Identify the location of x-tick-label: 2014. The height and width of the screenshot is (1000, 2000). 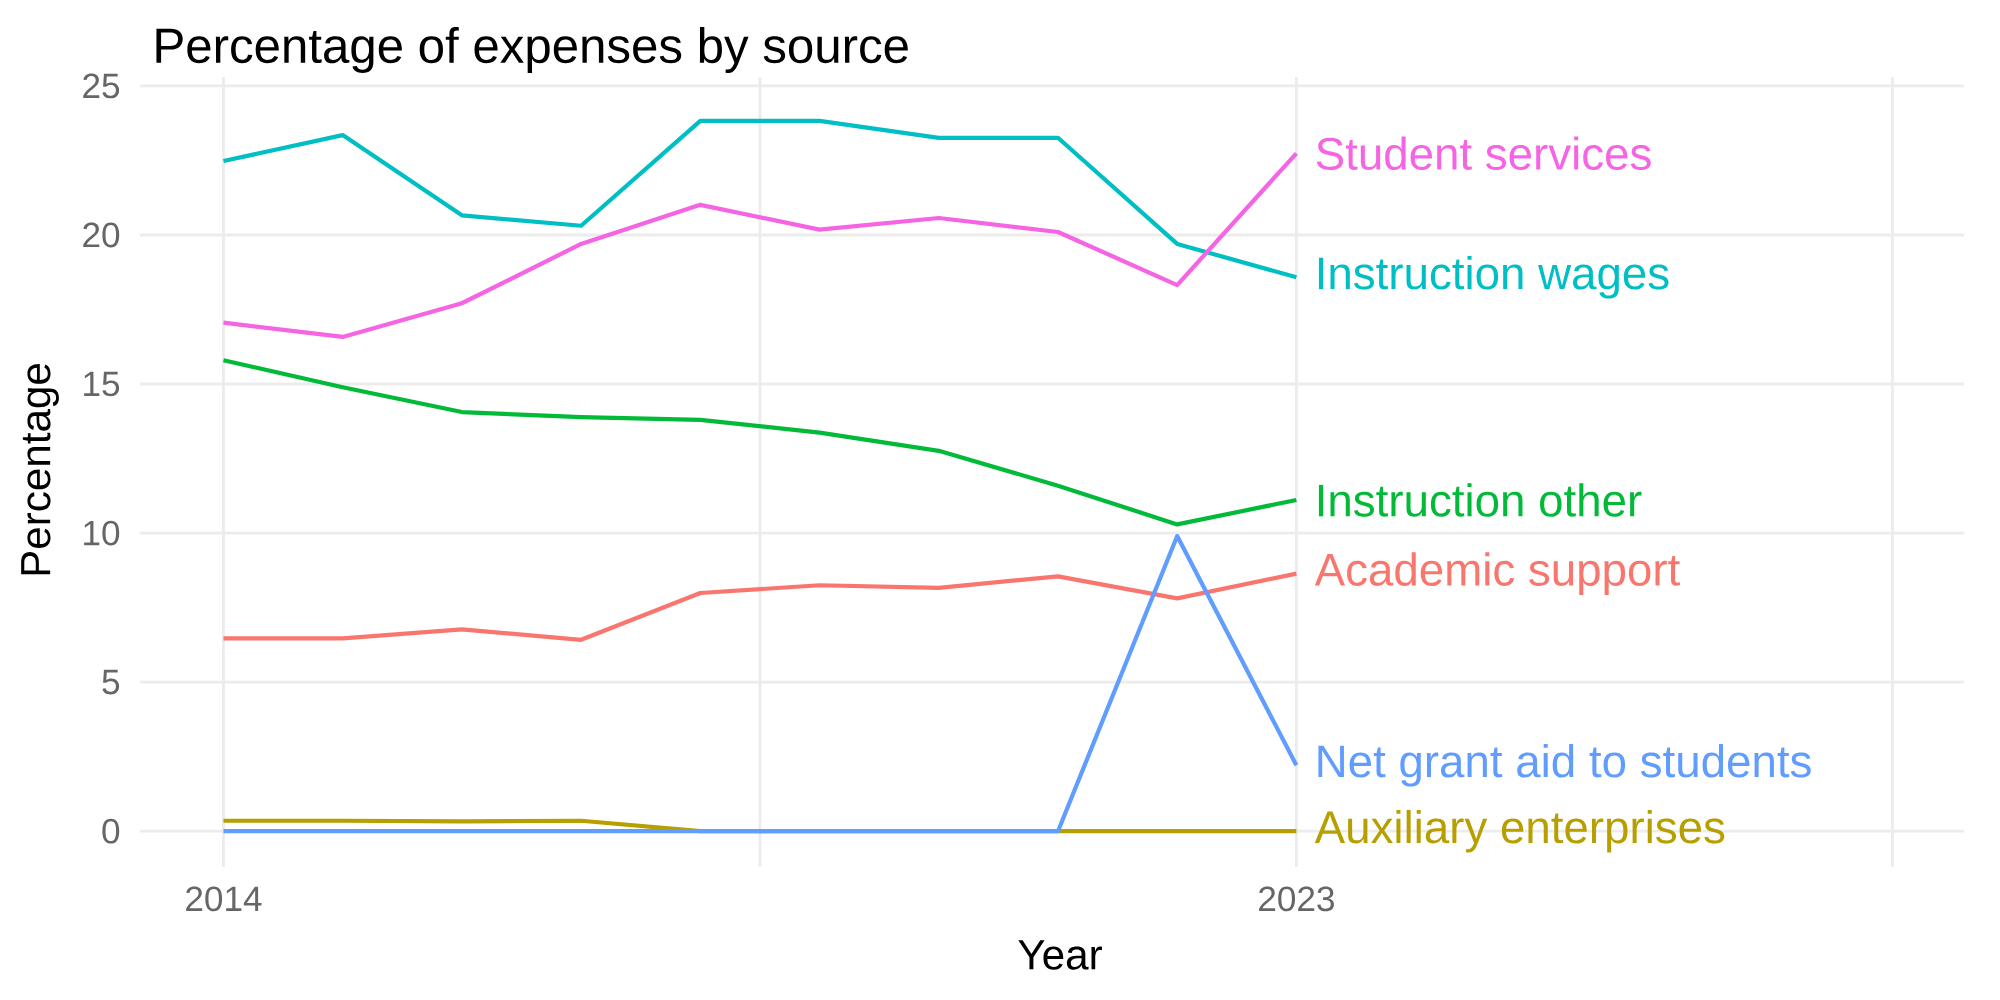
(224, 899).